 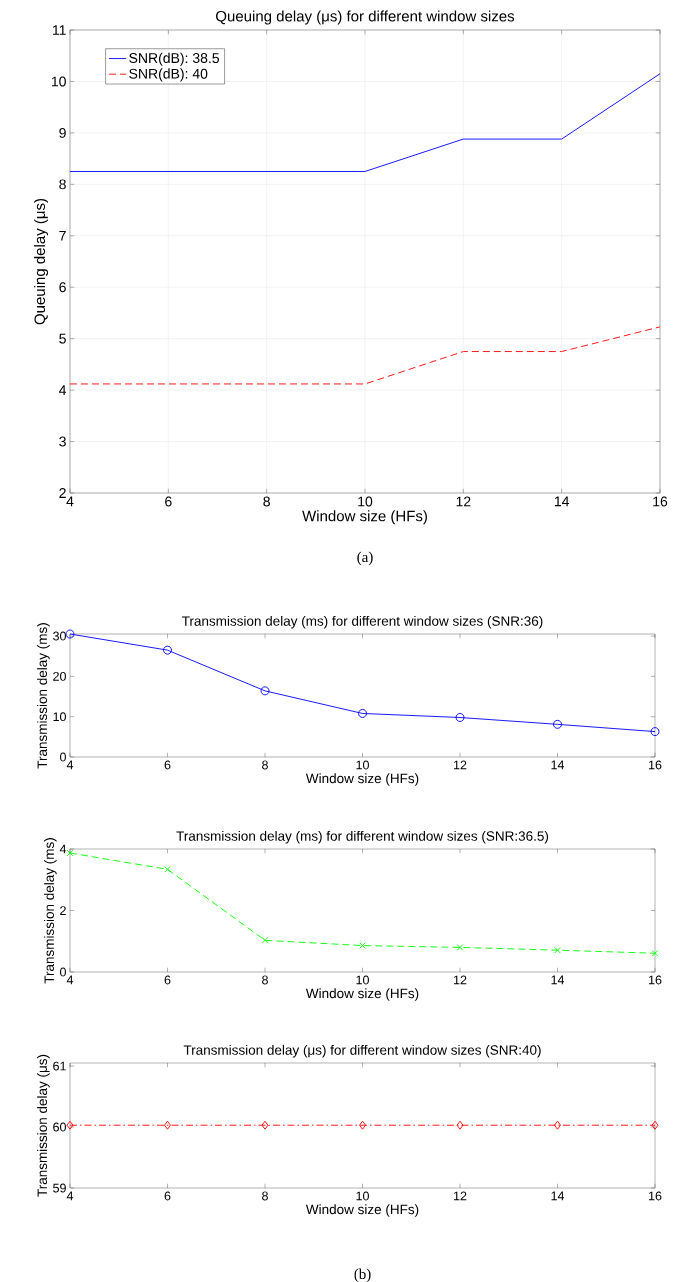 What do you see at coordinates (41, 261) in the screenshot?
I see `y-axis-title: Queuing delay (μs)` at bounding box center [41, 261].